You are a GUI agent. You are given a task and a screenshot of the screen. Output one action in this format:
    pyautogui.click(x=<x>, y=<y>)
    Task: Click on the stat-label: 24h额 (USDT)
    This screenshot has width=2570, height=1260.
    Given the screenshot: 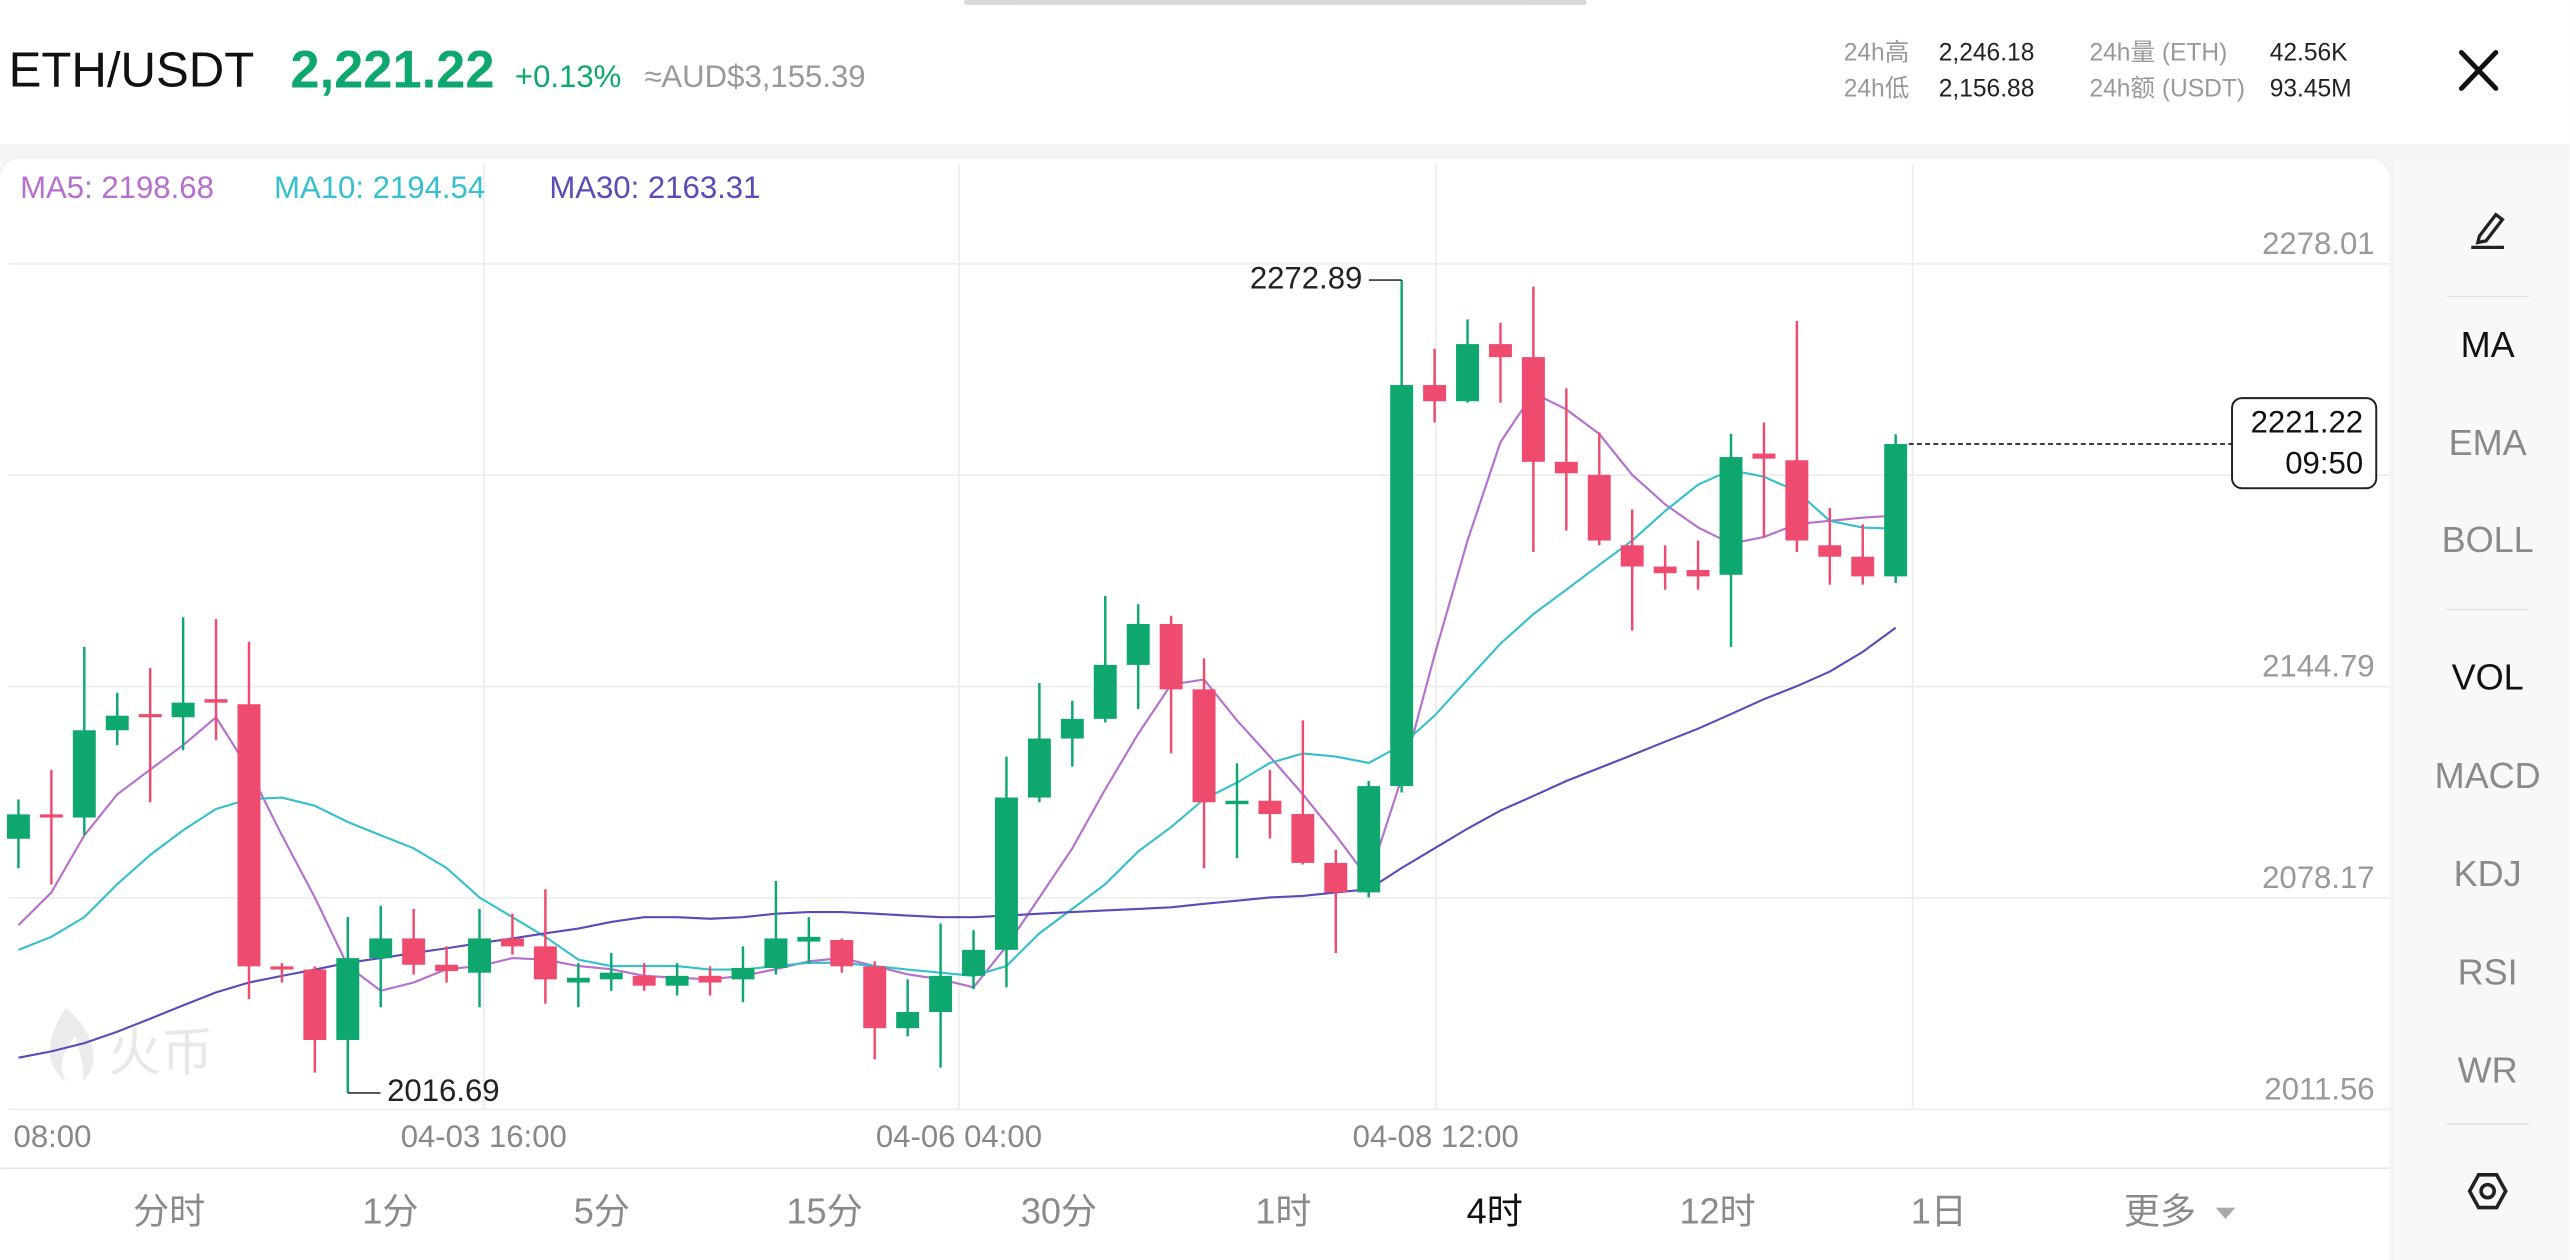 What is the action you would take?
    pyautogui.click(x=2167, y=89)
    